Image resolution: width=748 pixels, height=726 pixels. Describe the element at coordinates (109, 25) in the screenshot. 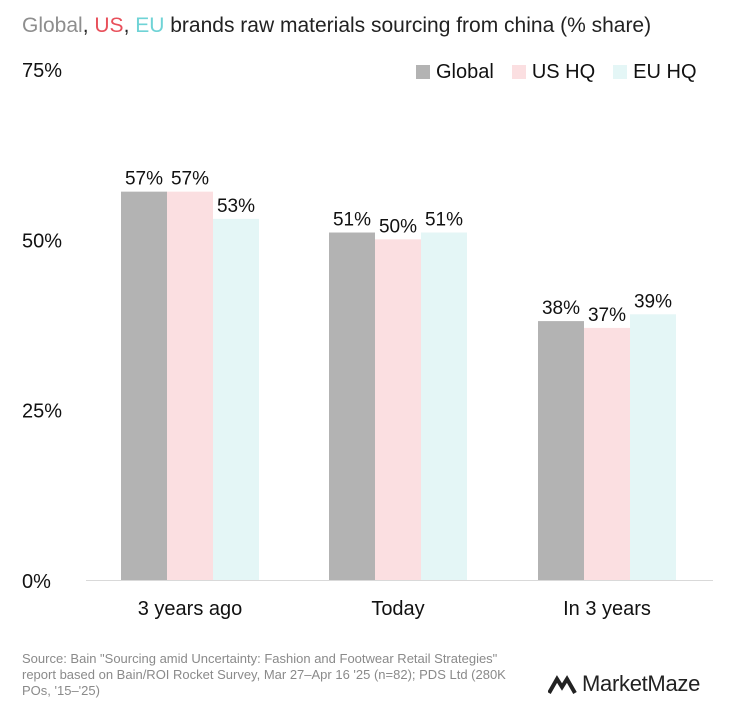

I see `title-us: US` at that location.